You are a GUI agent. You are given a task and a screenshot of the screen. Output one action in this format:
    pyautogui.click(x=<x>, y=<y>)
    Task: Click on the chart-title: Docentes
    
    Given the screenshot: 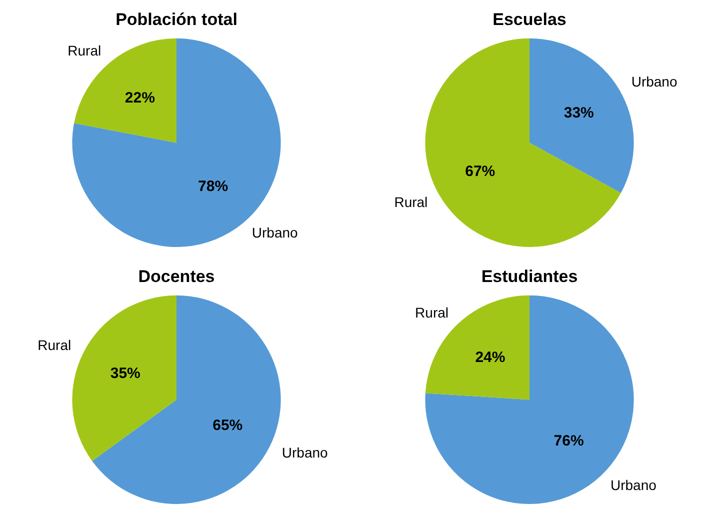 What is the action you would take?
    pyautogui.click(x=176, y=276)
    